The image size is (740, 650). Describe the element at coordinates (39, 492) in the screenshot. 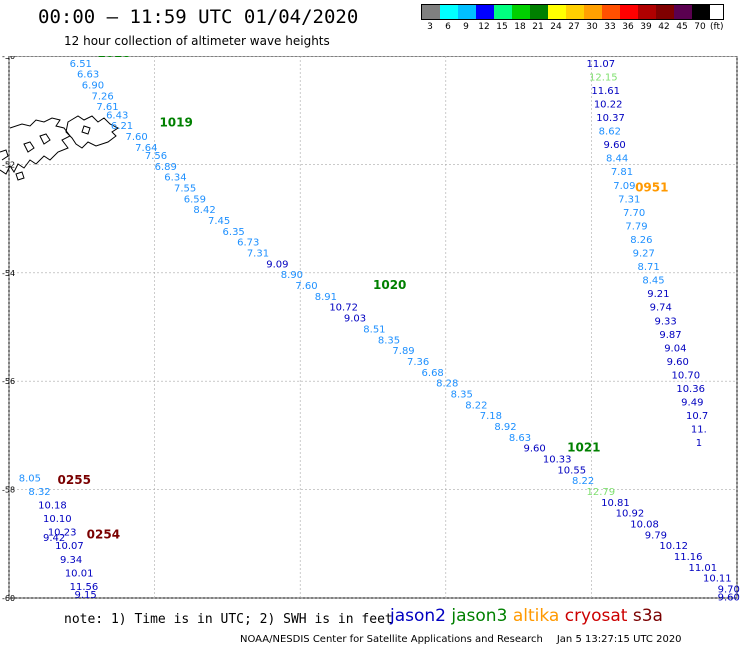

I see `wave-height-value: 8.32` at that location.